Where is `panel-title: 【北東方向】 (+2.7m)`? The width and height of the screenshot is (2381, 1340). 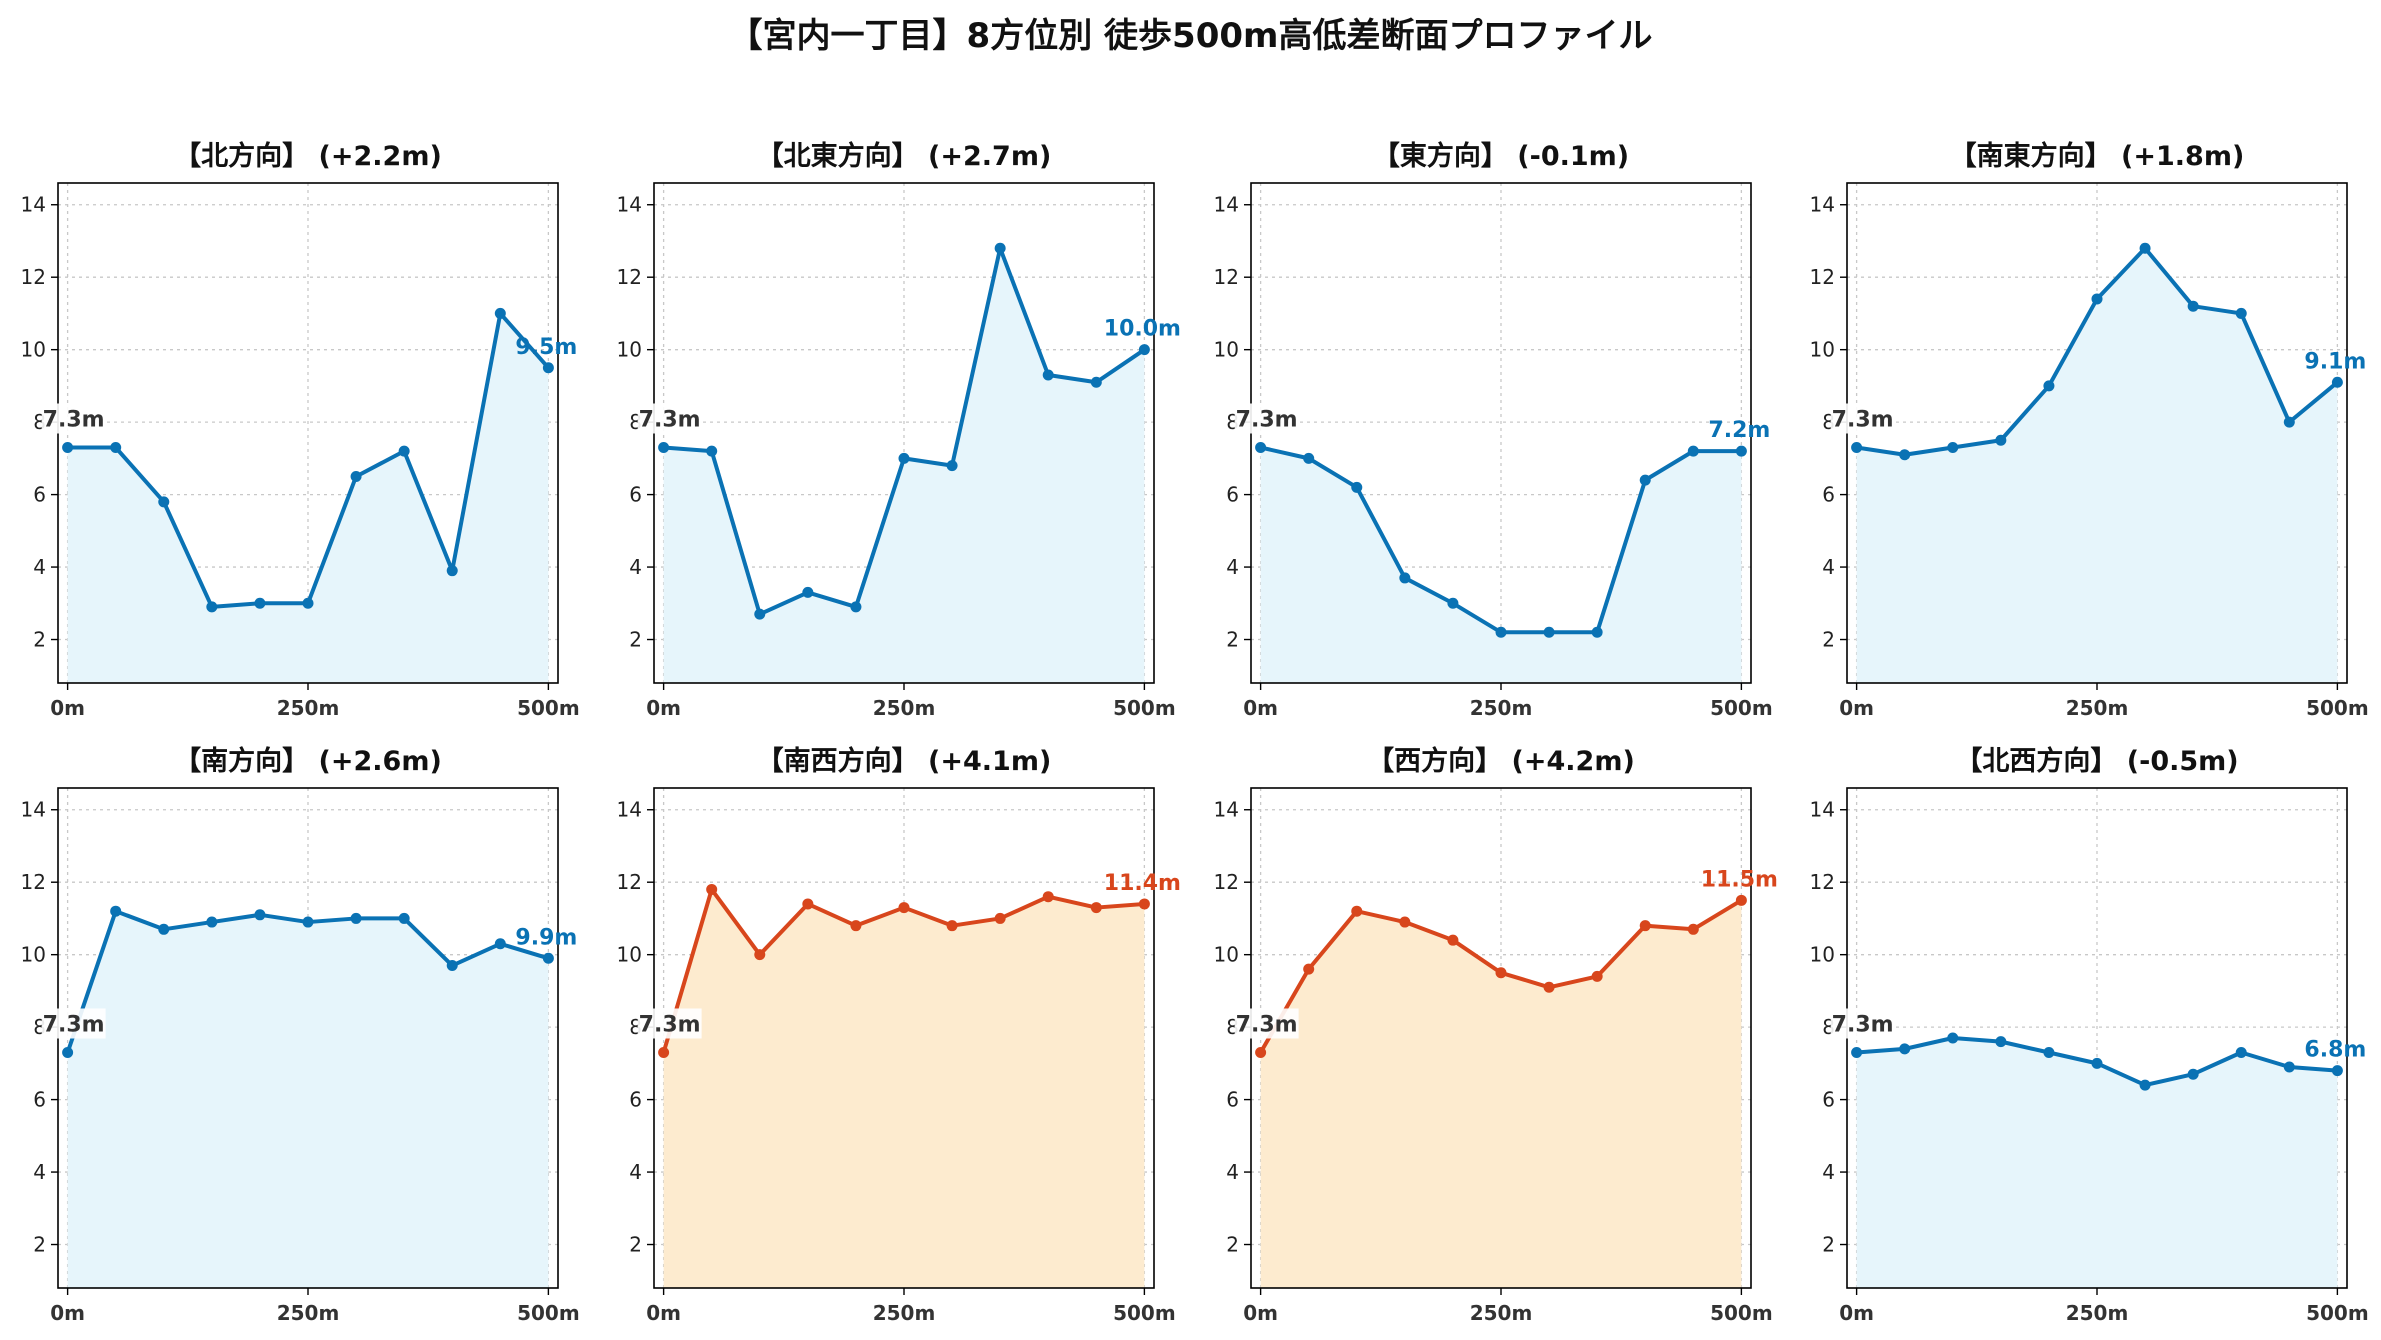 panel-title: 【北東方向】 (+2.7m) is located at coordinates (904, 156).